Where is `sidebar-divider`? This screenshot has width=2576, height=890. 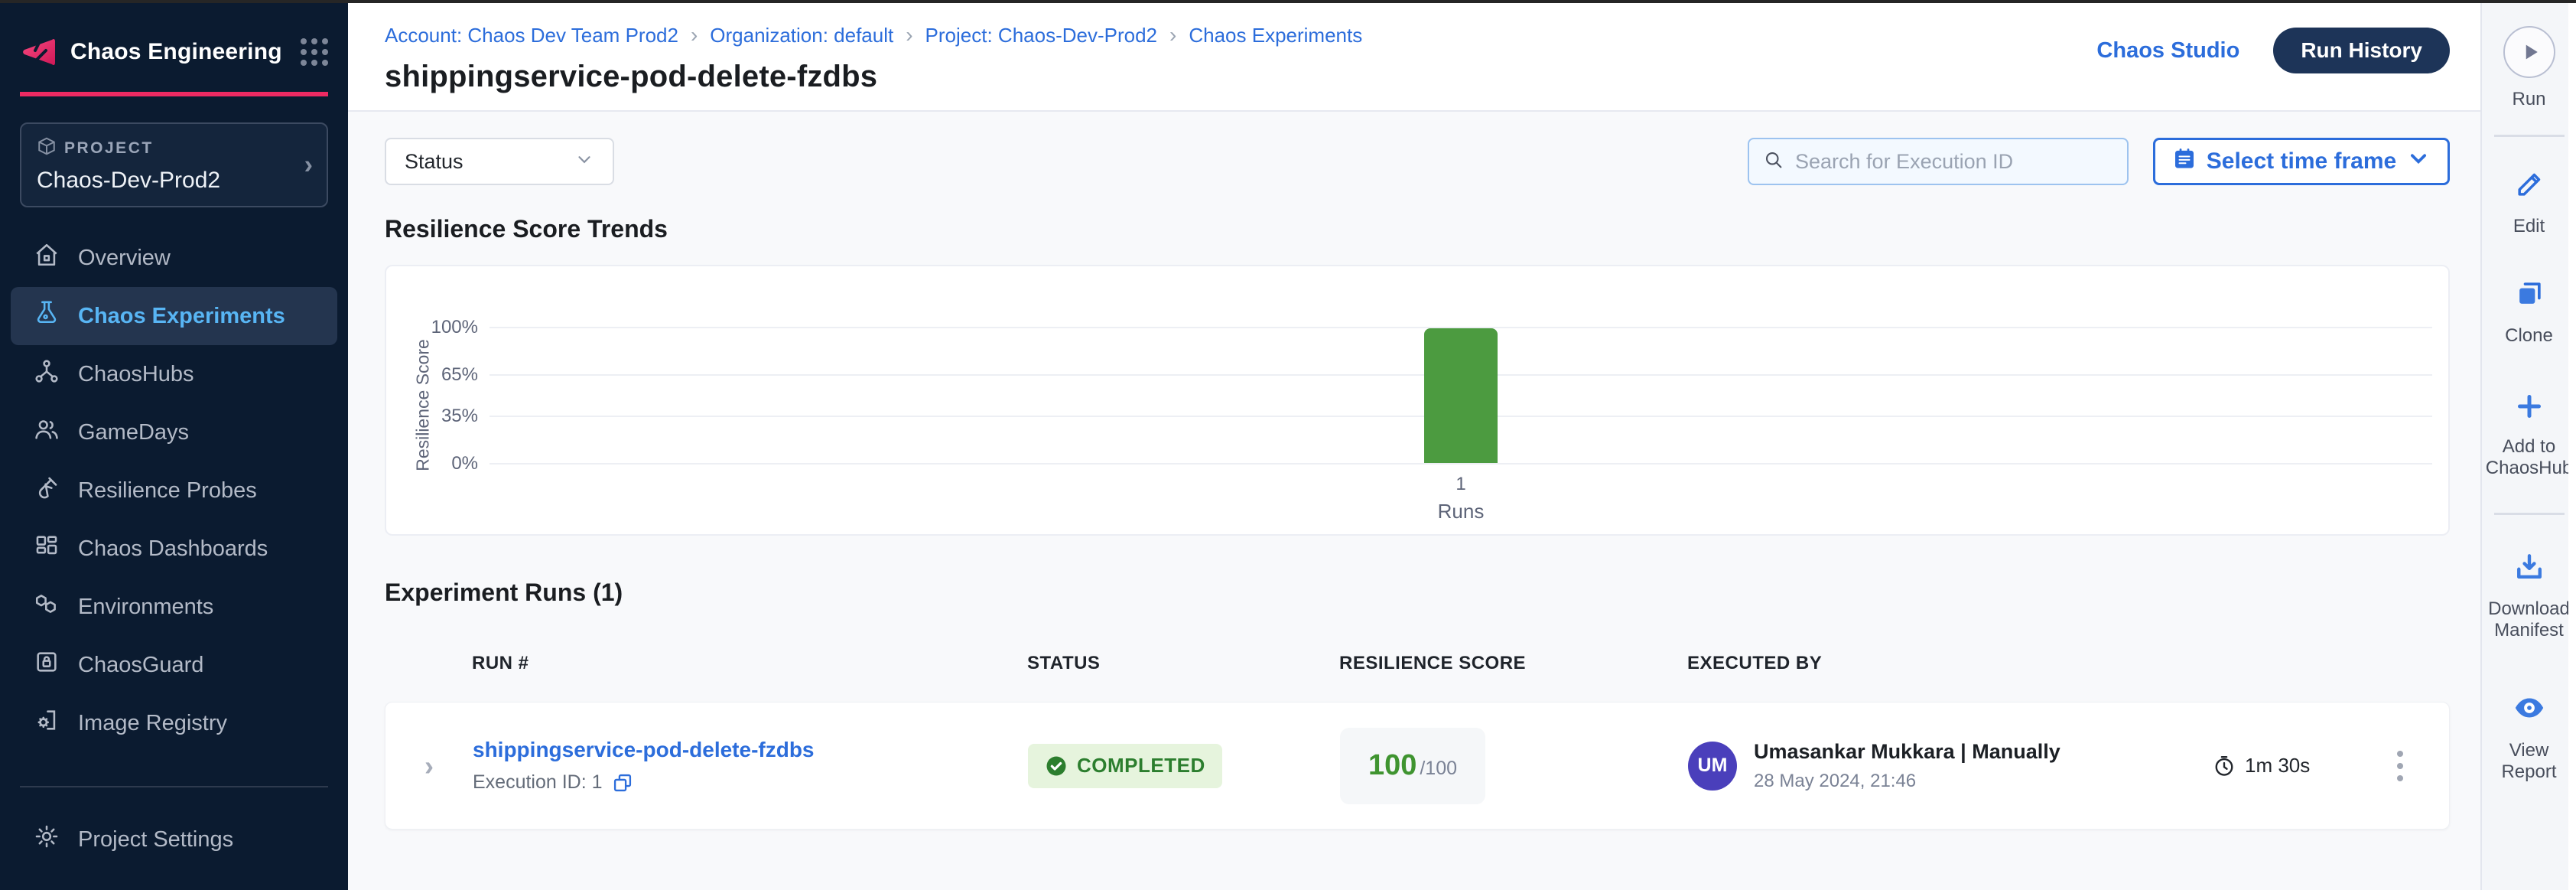
sidebar-divider is located at coordinates (174, 786).